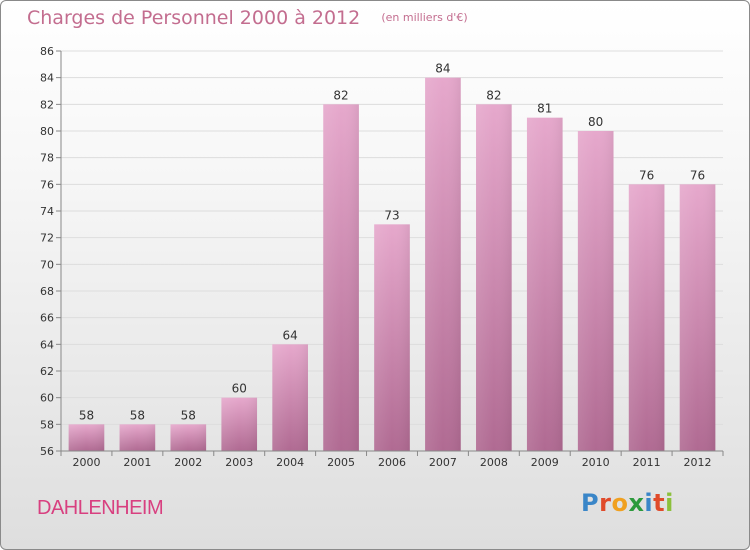 The height and width of the screenshot is (550, 750). Describe the element at coordinates (47, 184) in the screenshot. I see `y-tick-label: 76` at that location.